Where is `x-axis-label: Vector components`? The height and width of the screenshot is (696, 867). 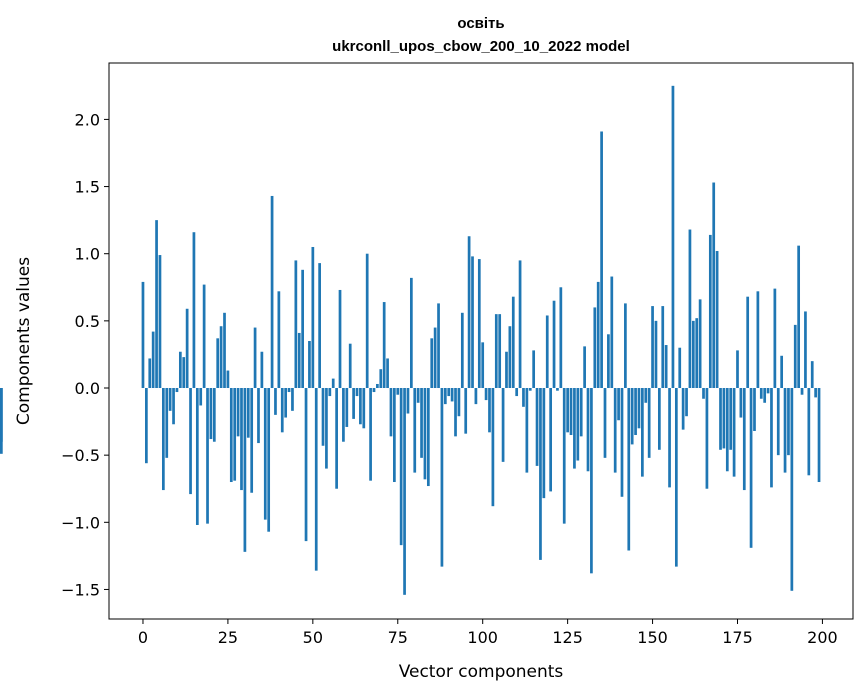
x-axis-label: Vector components is located at coordinates (481, 672).